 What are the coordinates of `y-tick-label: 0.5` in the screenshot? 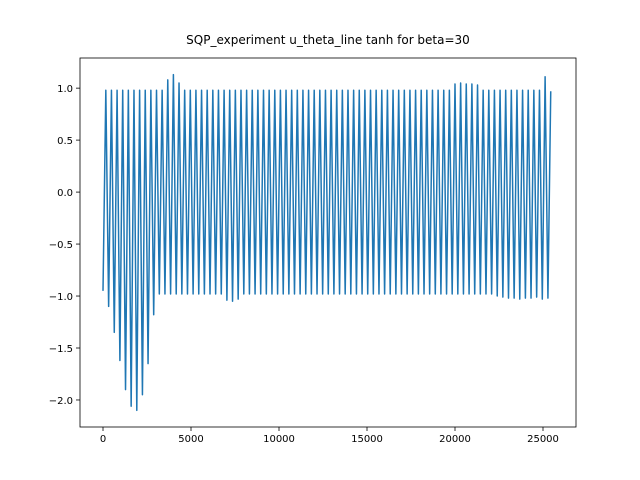 It's located at (65, 141).